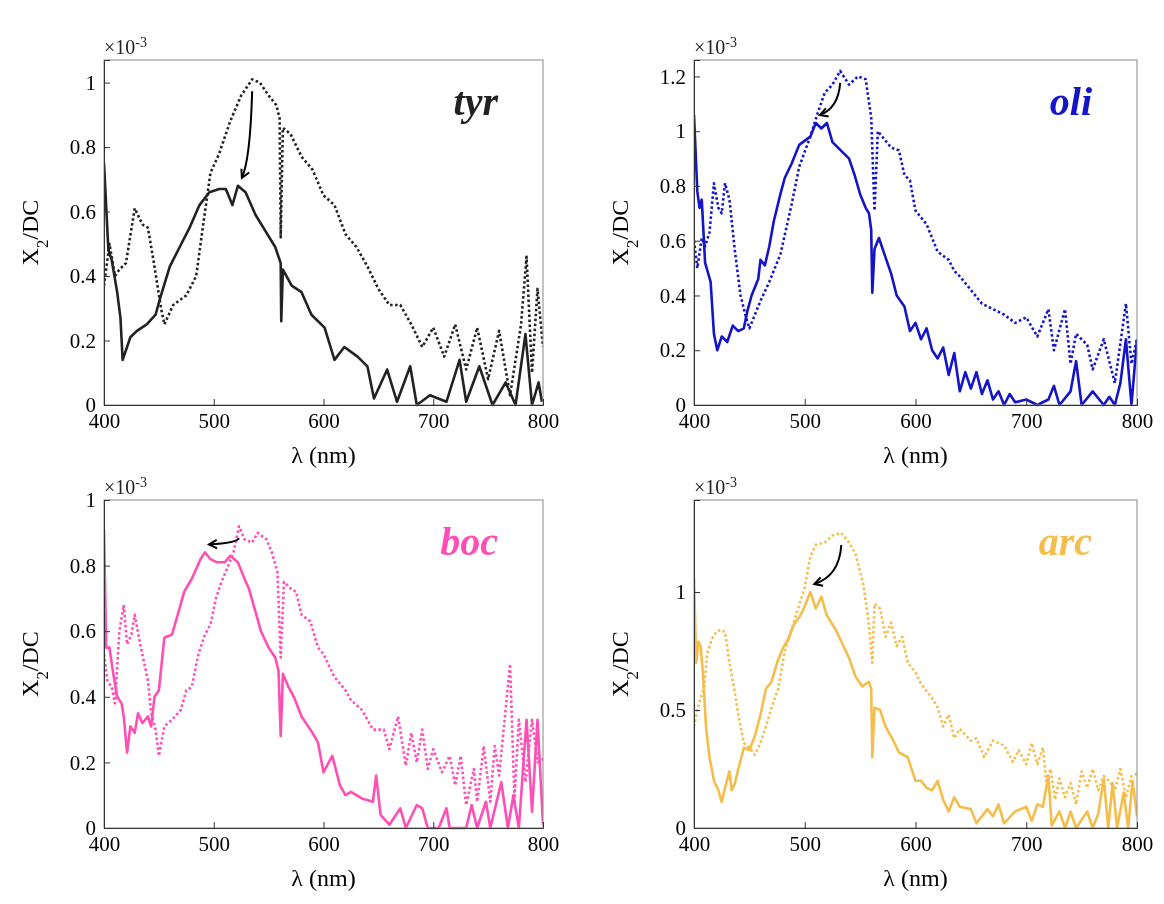  I want to click on text: arc, so click(1065, 541).